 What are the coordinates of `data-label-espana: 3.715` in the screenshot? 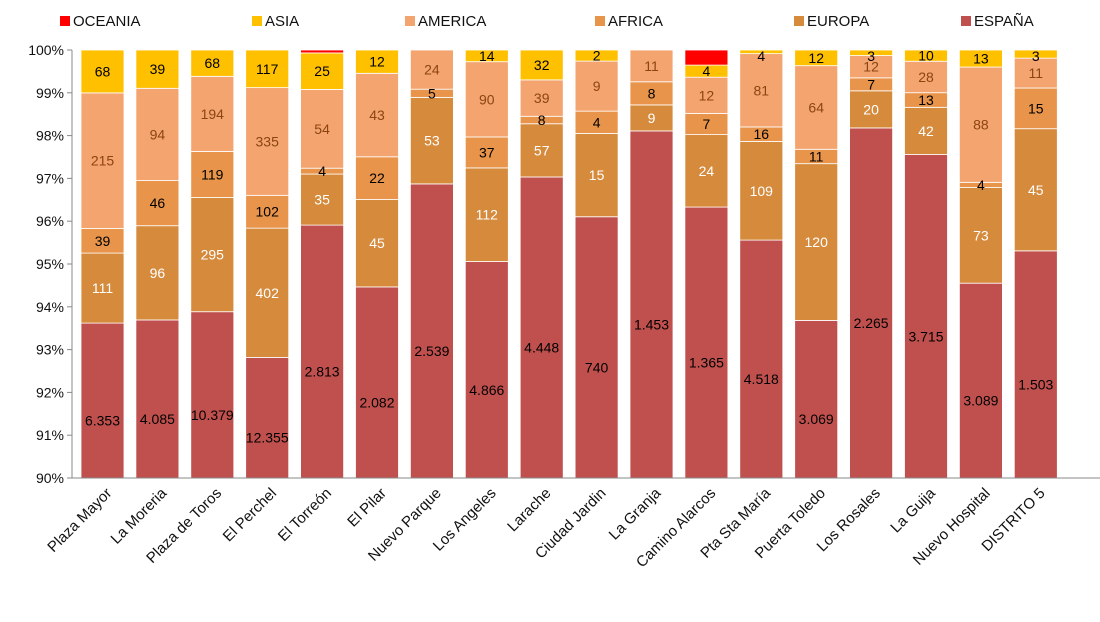 It's located at (925, 336).